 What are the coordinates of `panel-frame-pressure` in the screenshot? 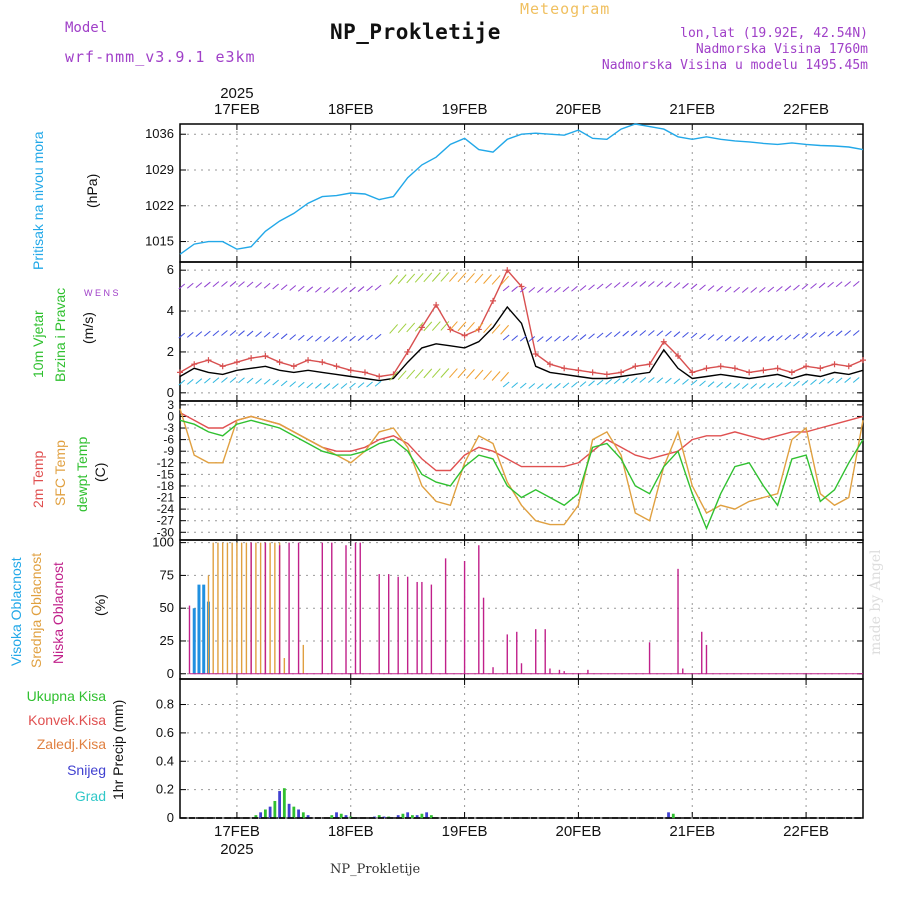 It's located at (521, 193).